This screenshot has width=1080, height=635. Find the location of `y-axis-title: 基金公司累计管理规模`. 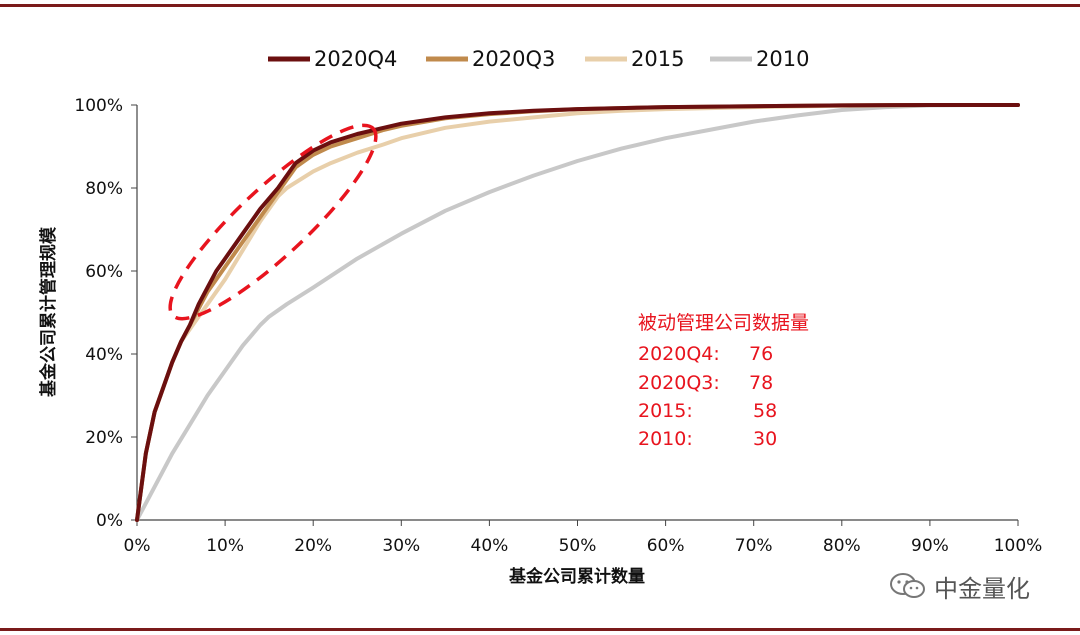

y-axis-title: 基金公司累计管理规模 is located at coordinates (48, 312).